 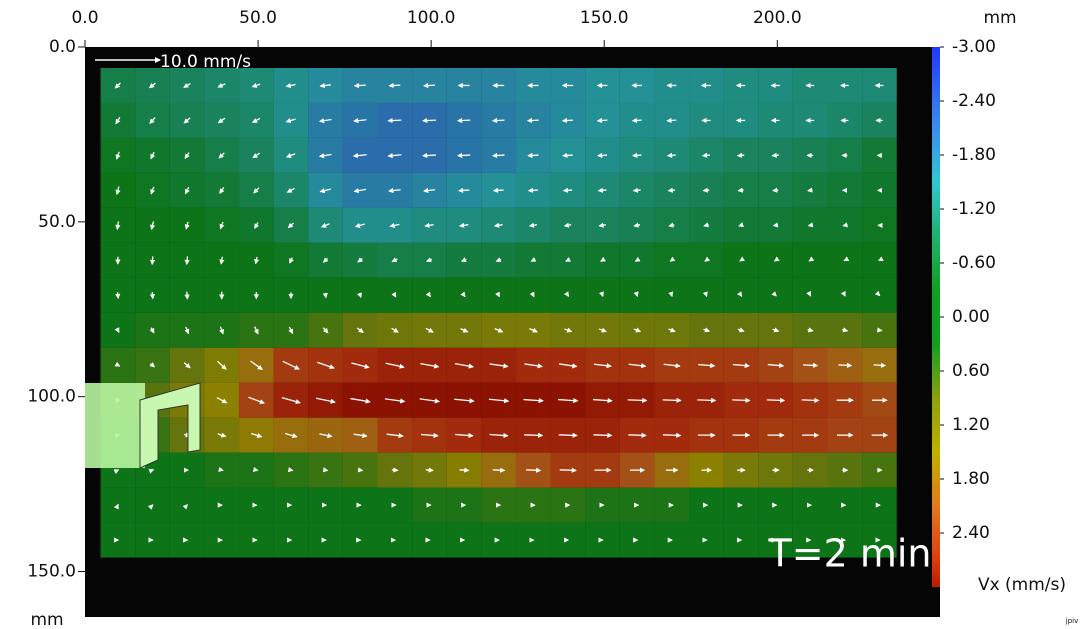 What do you see at coordinates (62, 47) in the screenshot?
I see `y-tick-label: 0.0` at bounding box center [62, 47].